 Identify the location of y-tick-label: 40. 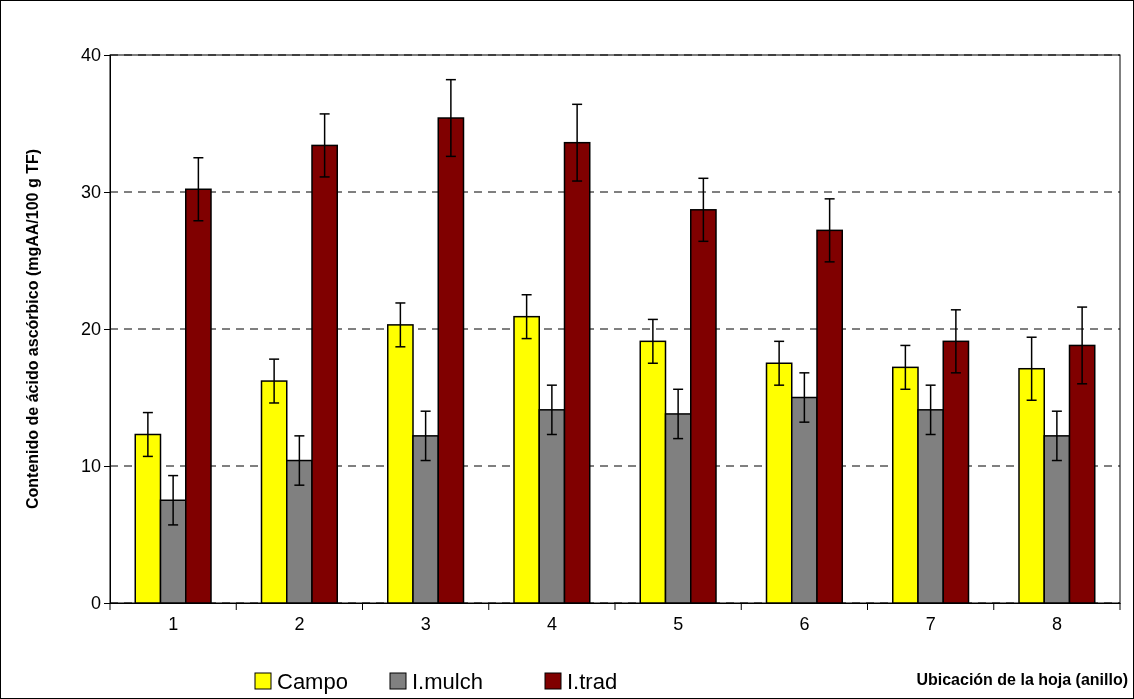
(90, 55).